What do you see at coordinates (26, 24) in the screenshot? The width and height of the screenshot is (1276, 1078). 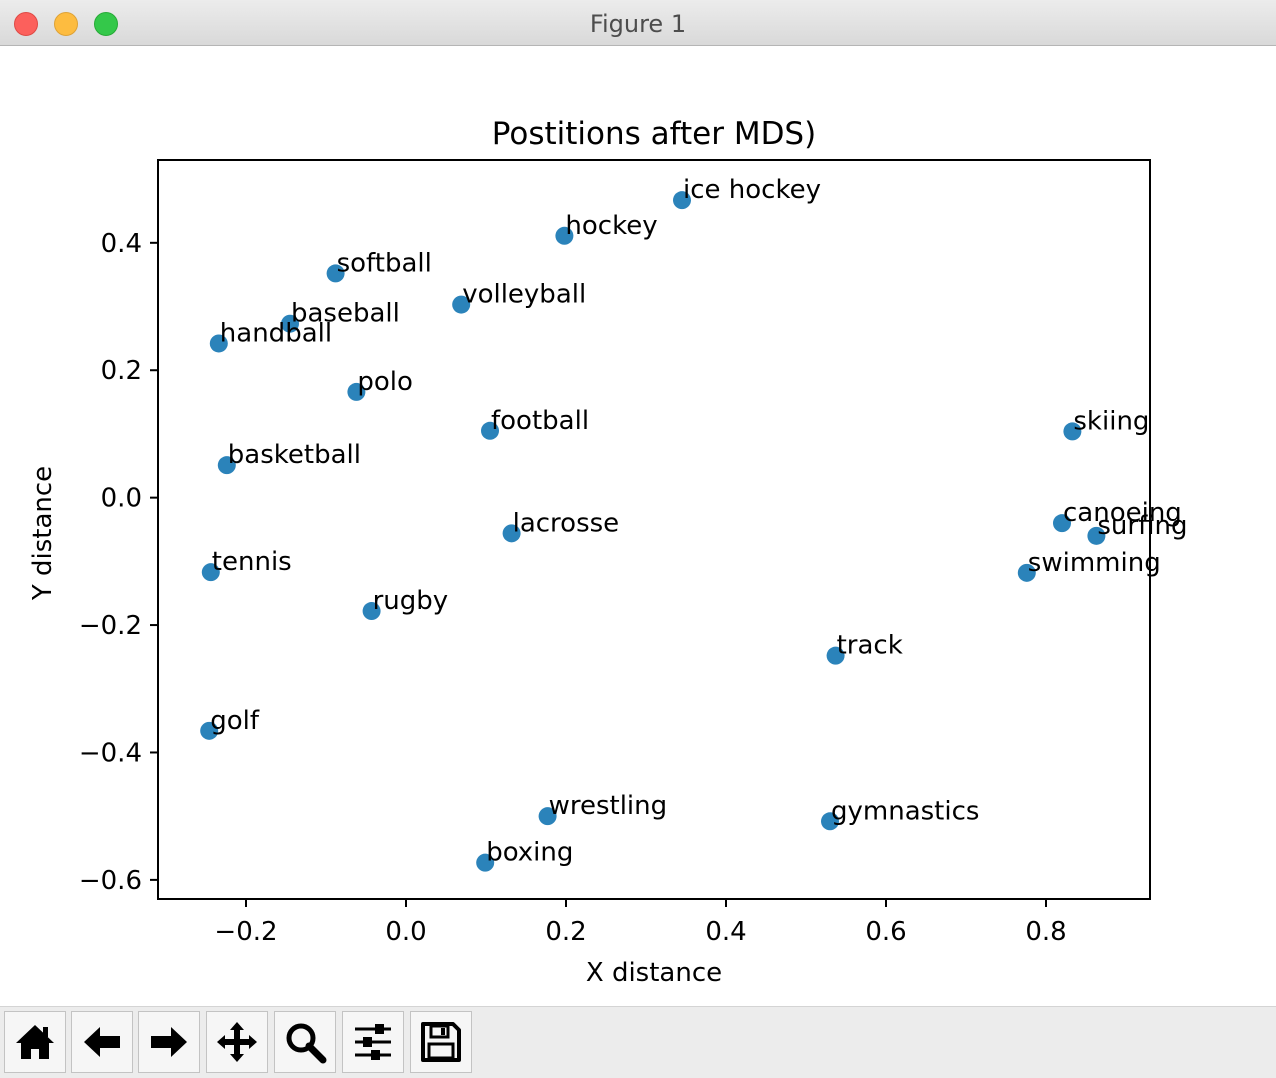 I see `close-window-button` at bounding box center [26, 24].